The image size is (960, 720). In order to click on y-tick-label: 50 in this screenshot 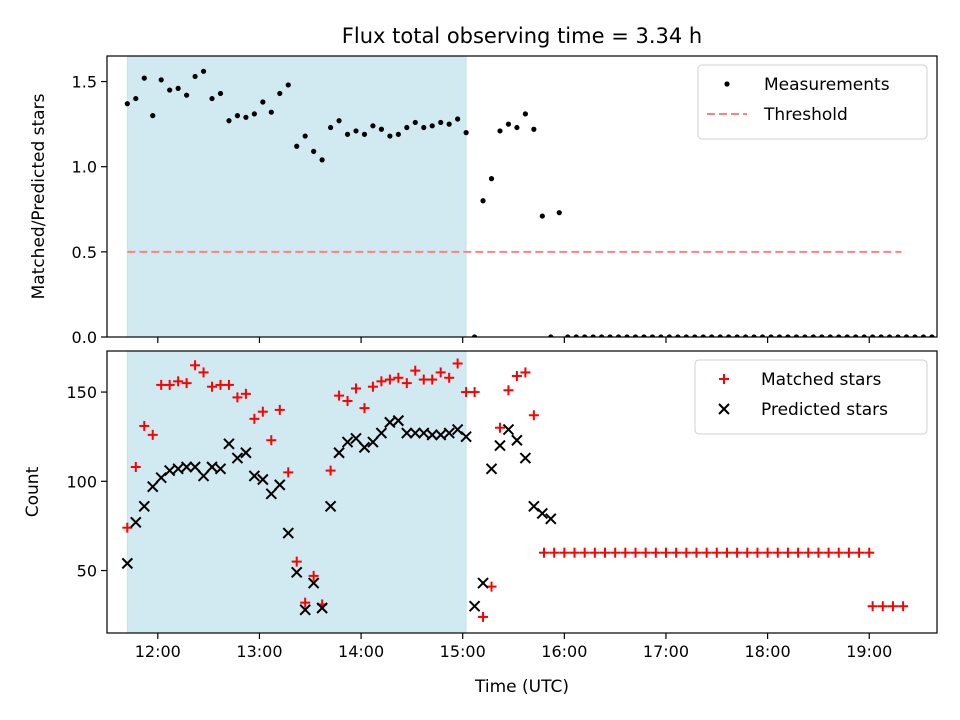, I will do `click(87, 571)`.